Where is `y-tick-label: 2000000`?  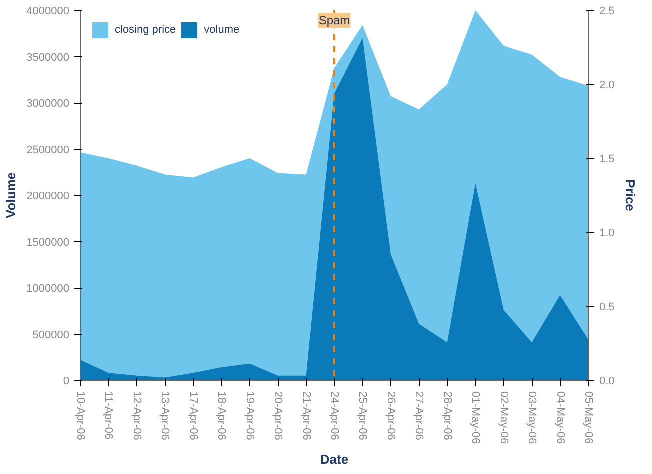
y-tick-label: 2000000 is located at coordinates (48, 196).